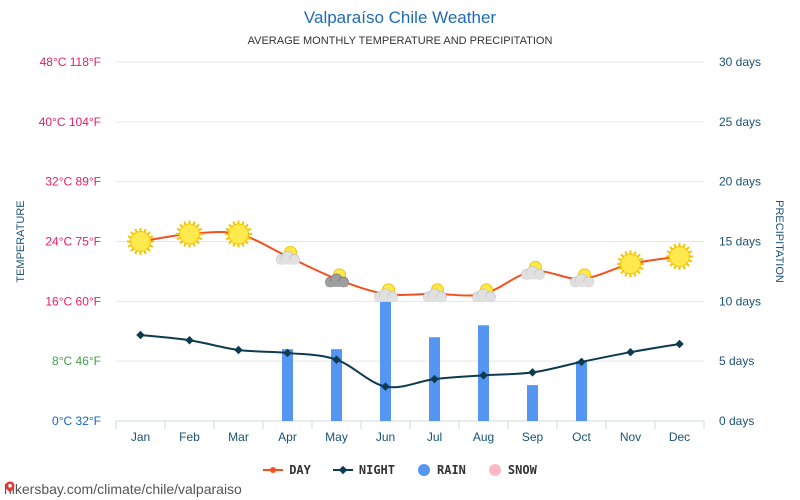 This screenshot has height=500, width=800. What do you see at coordinates (300, 470) in the screenshot?
I see `legend-day-label: DAY` at bounding box center [300, 470].